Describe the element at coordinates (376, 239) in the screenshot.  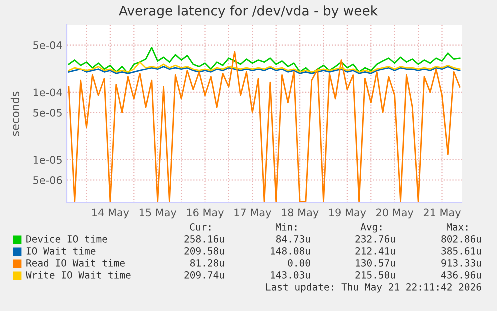
I see `text: 232.76u` at that location.